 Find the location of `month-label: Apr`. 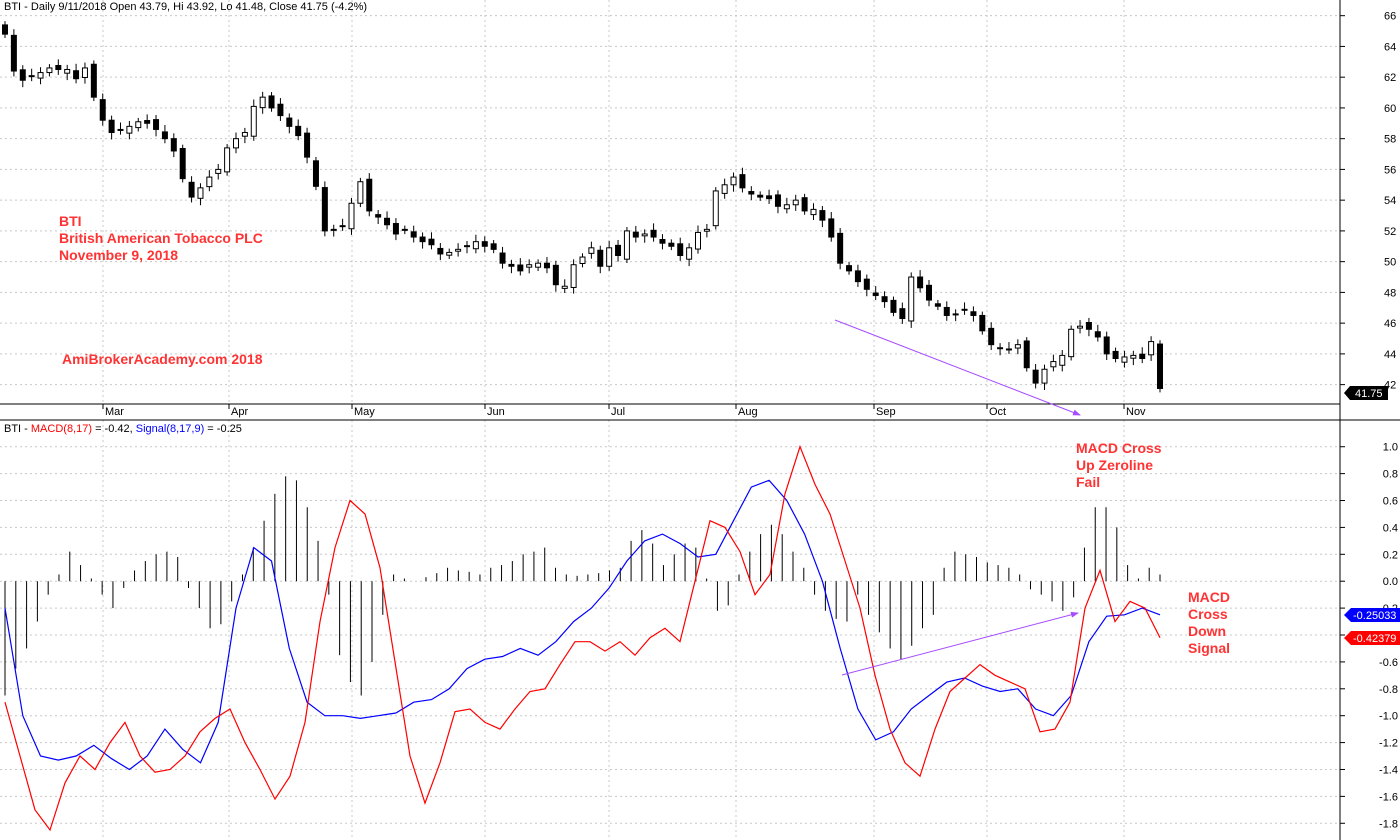

month-label: Apr is located at coordinates (239, 412).